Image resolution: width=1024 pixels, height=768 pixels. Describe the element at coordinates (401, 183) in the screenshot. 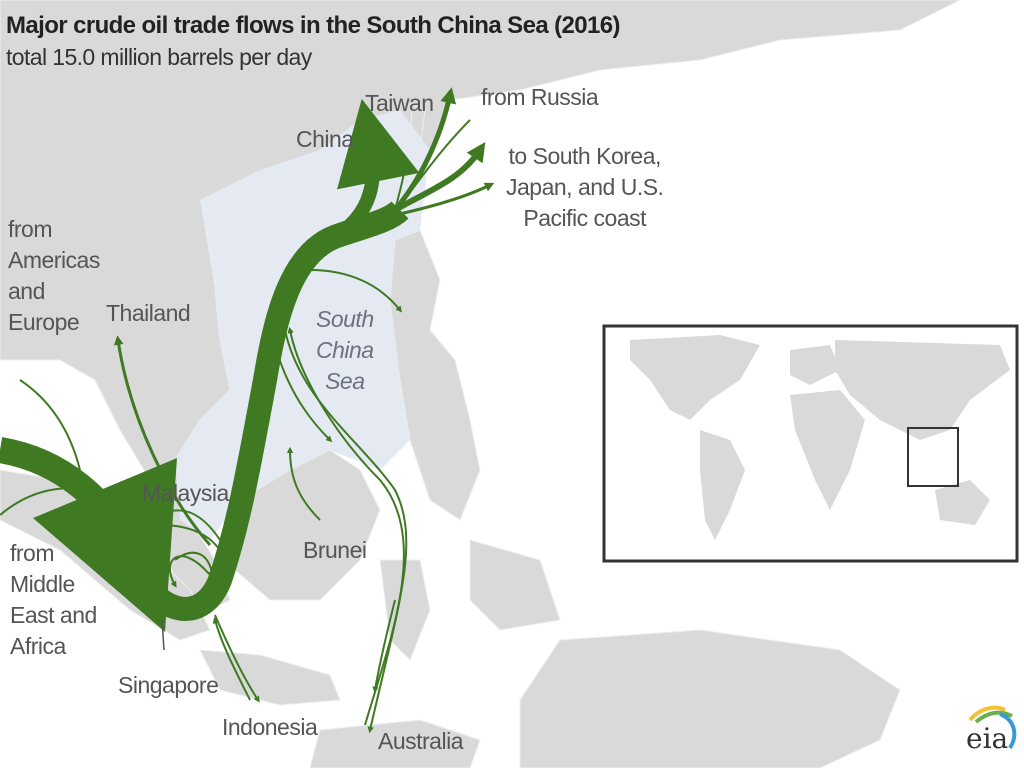

I see `flow-small-north` at that location.